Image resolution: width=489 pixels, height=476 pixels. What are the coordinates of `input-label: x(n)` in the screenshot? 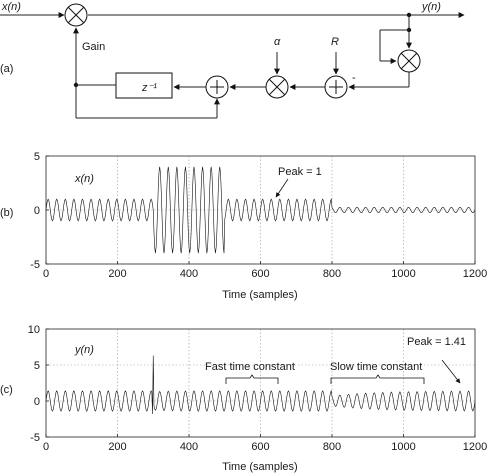 It's located at (11, 7).